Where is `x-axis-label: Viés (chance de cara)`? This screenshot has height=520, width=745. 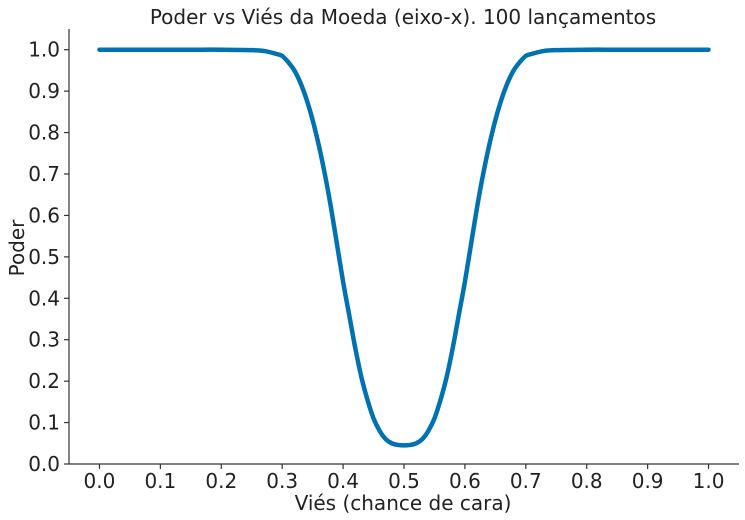
x-axis-label: Viés (chance de cara) is located at coordinates (403, 503).